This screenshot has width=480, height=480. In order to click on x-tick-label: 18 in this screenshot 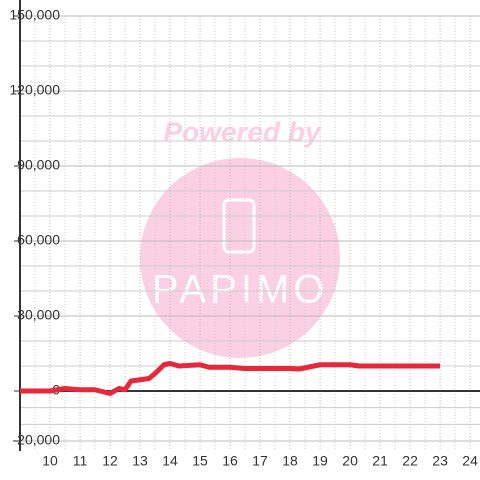, I will do `click(290, 461)`.